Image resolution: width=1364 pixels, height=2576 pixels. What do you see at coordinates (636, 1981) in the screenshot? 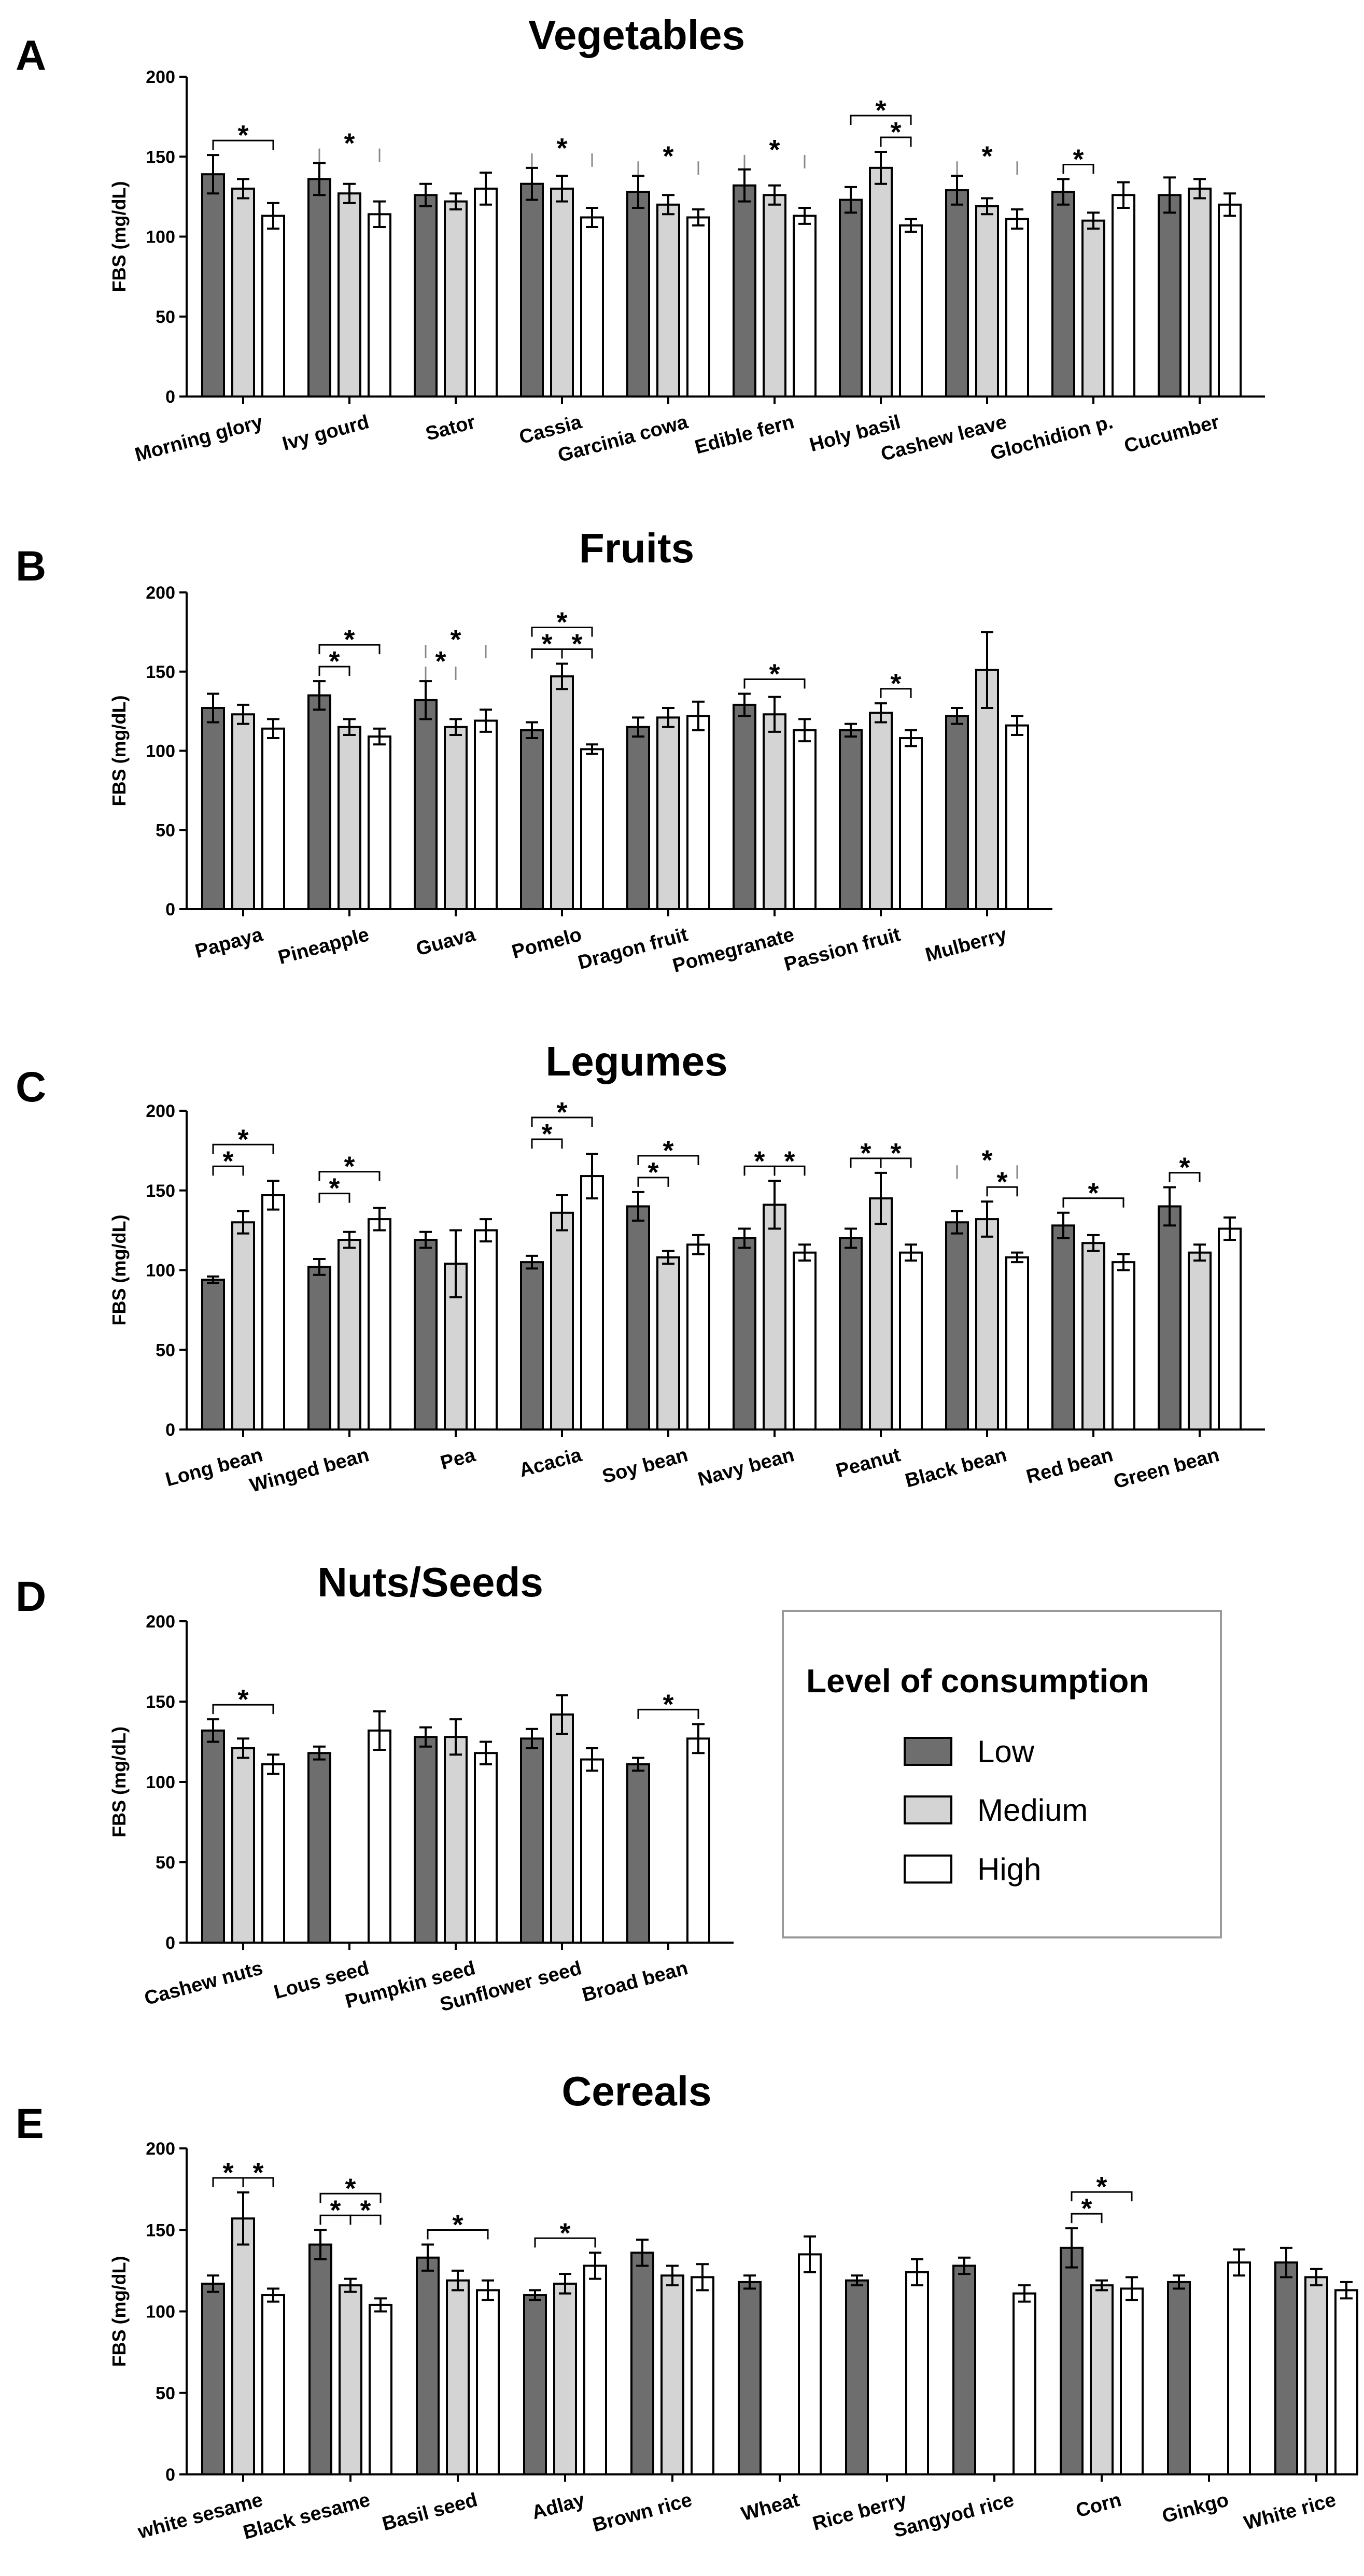
I see `x-category-label: Broad bean` at bounding box center [636, 1981].